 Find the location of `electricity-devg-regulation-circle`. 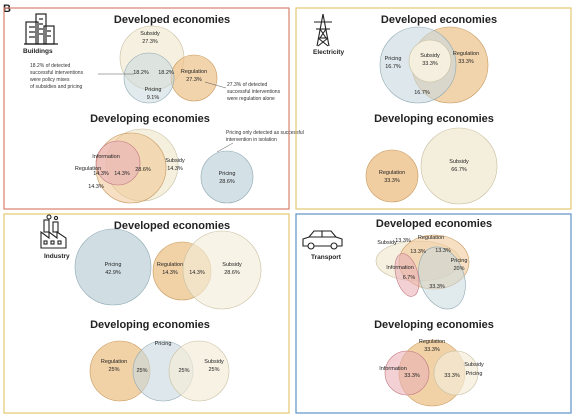

electricity-devg-regulation-circle is located at coordinates (392, 176).